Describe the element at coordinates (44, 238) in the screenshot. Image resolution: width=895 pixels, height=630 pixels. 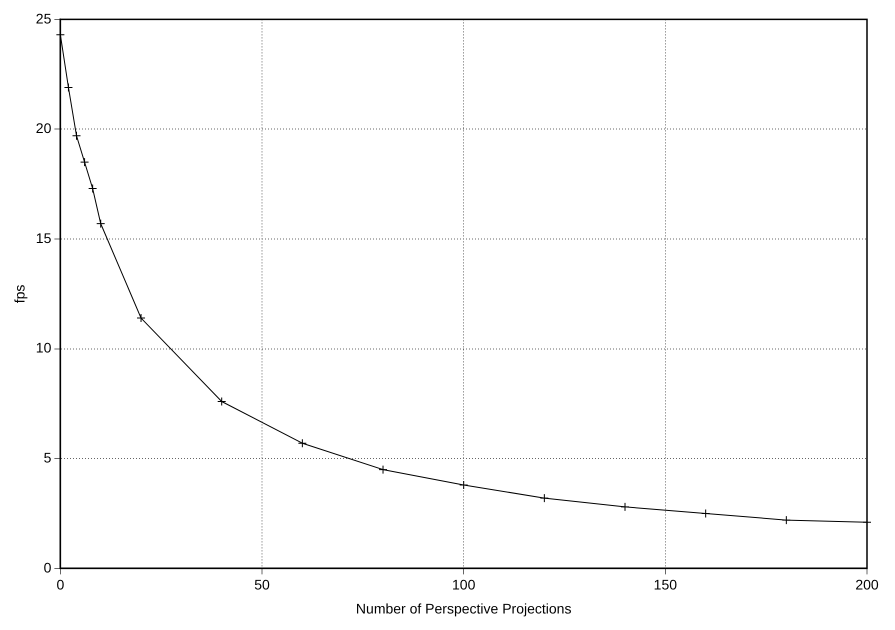
I see `y-tick-label: 15` at that location.